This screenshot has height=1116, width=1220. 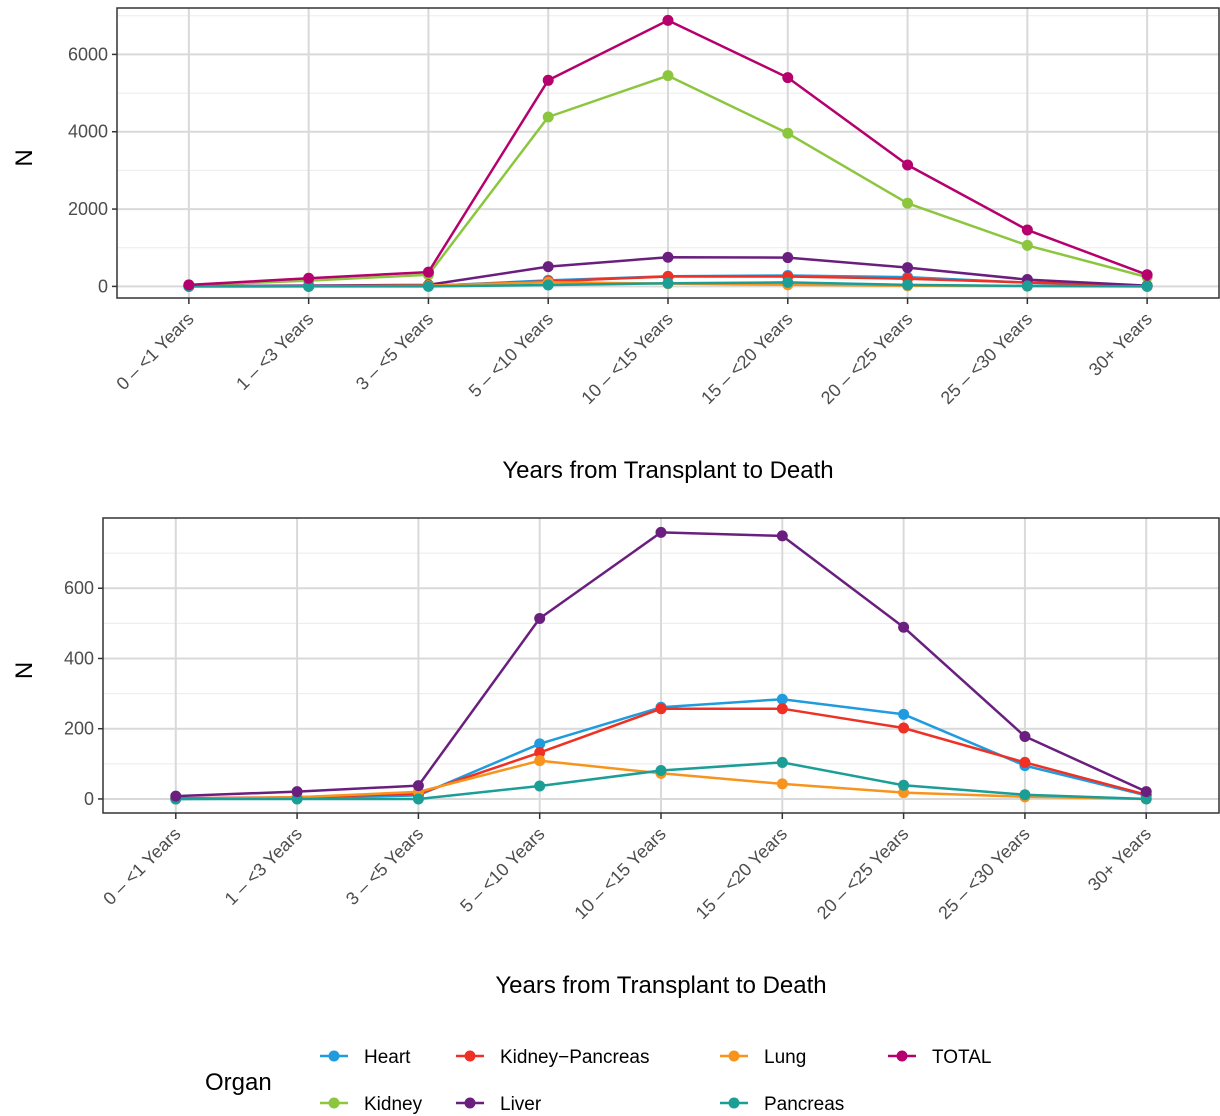 What do you see at coordinates (79, 729) in the screenshot?
I see `y-tick-label: 200` at bounding box center [79, 729].